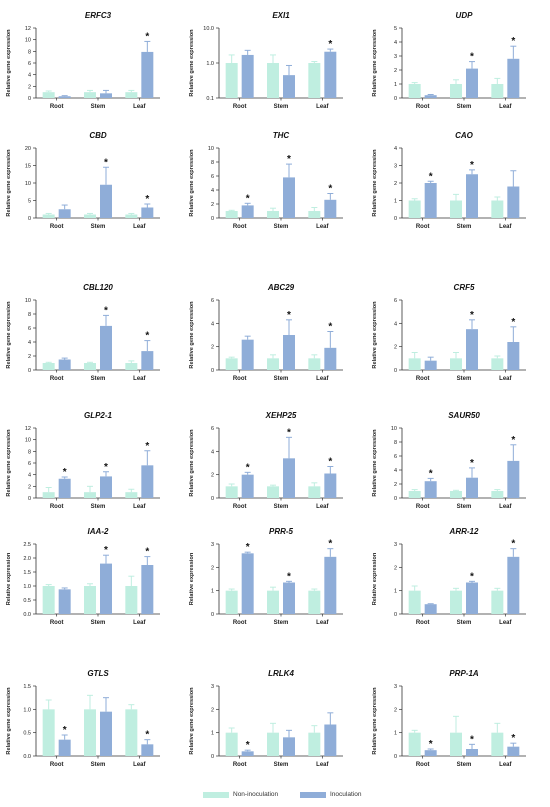 The width and height of the screenshot is (550, 807). I want to click on bar-saur50-leaf-non-inoculation, so click(497, 494).